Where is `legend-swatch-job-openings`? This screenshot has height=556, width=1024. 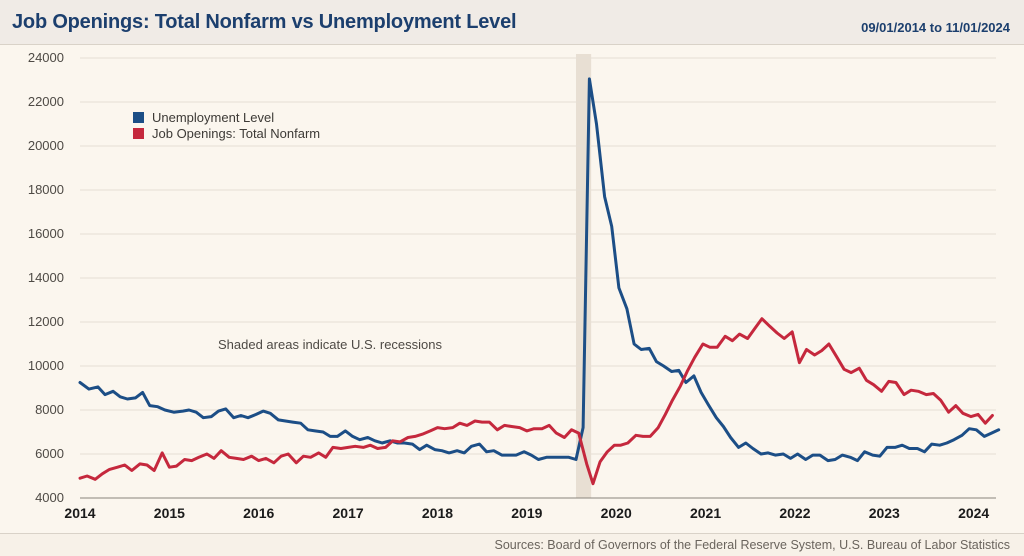 legend-swatch-job-openings is located at coordinates (138, 133).